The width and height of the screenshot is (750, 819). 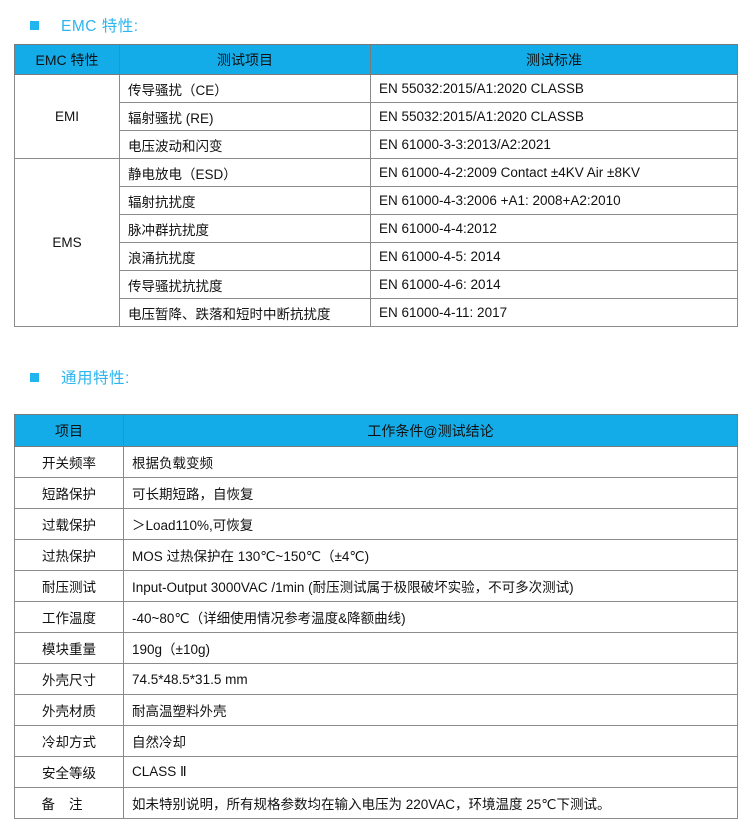 I want to click on test-item: 静电放电（ESD）, so click(x=245, y=172).